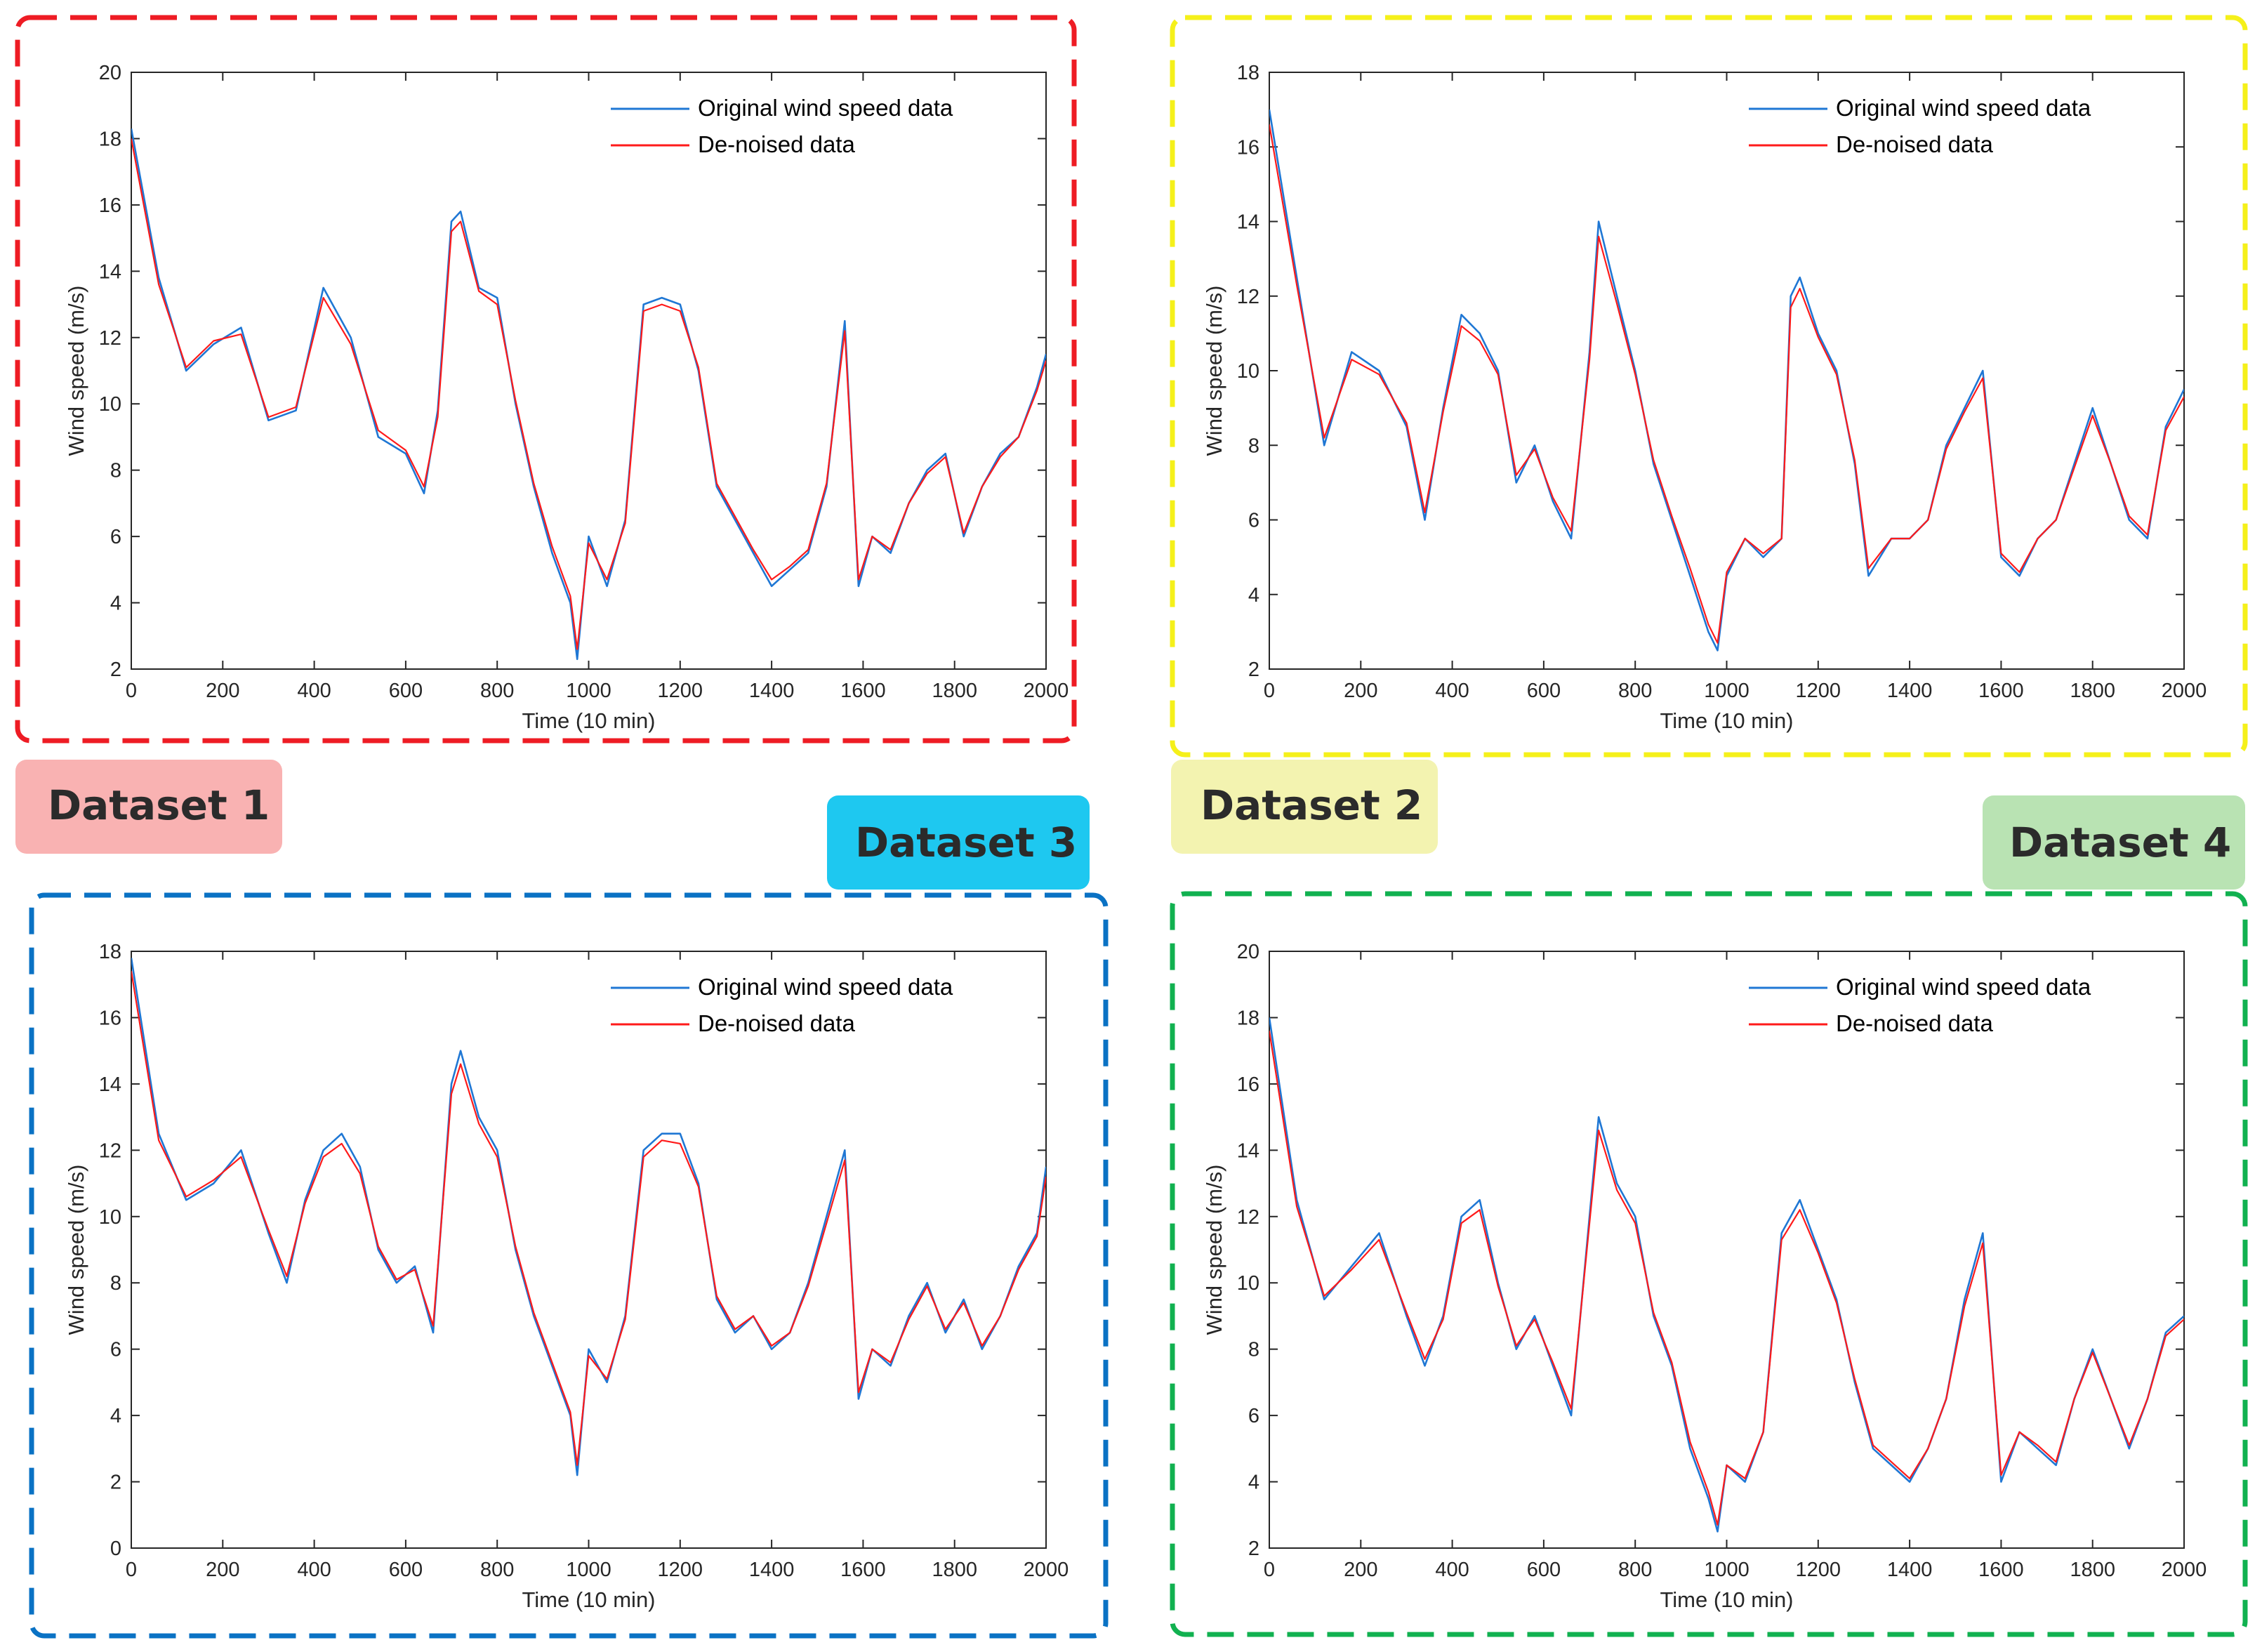  I want to click on dataset-badge-label: Dataset 3, so click(966, 842).